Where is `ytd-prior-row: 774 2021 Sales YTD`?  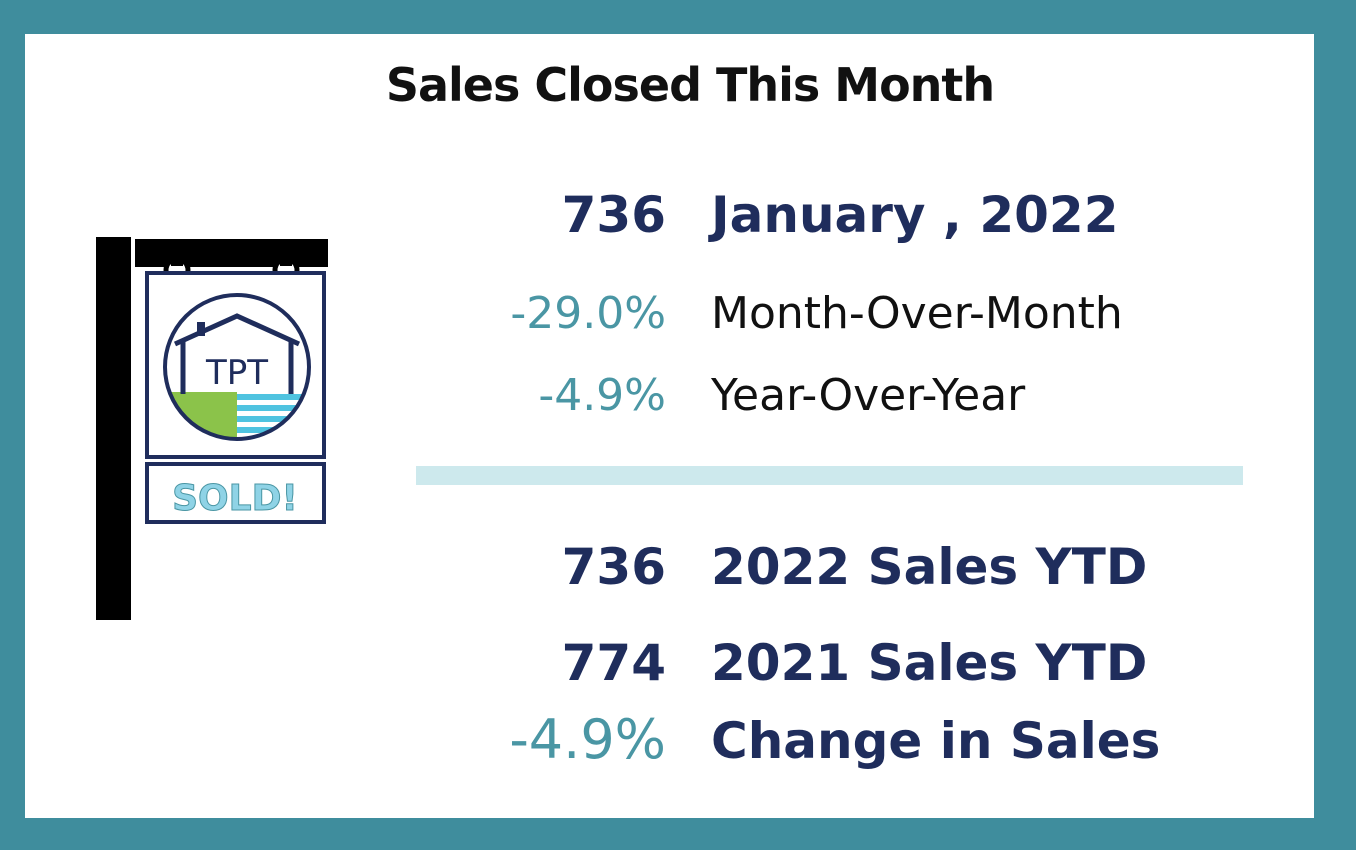
ytd-prior-row: 774 2021 Sales YTD is located at coordinates (669, 669).